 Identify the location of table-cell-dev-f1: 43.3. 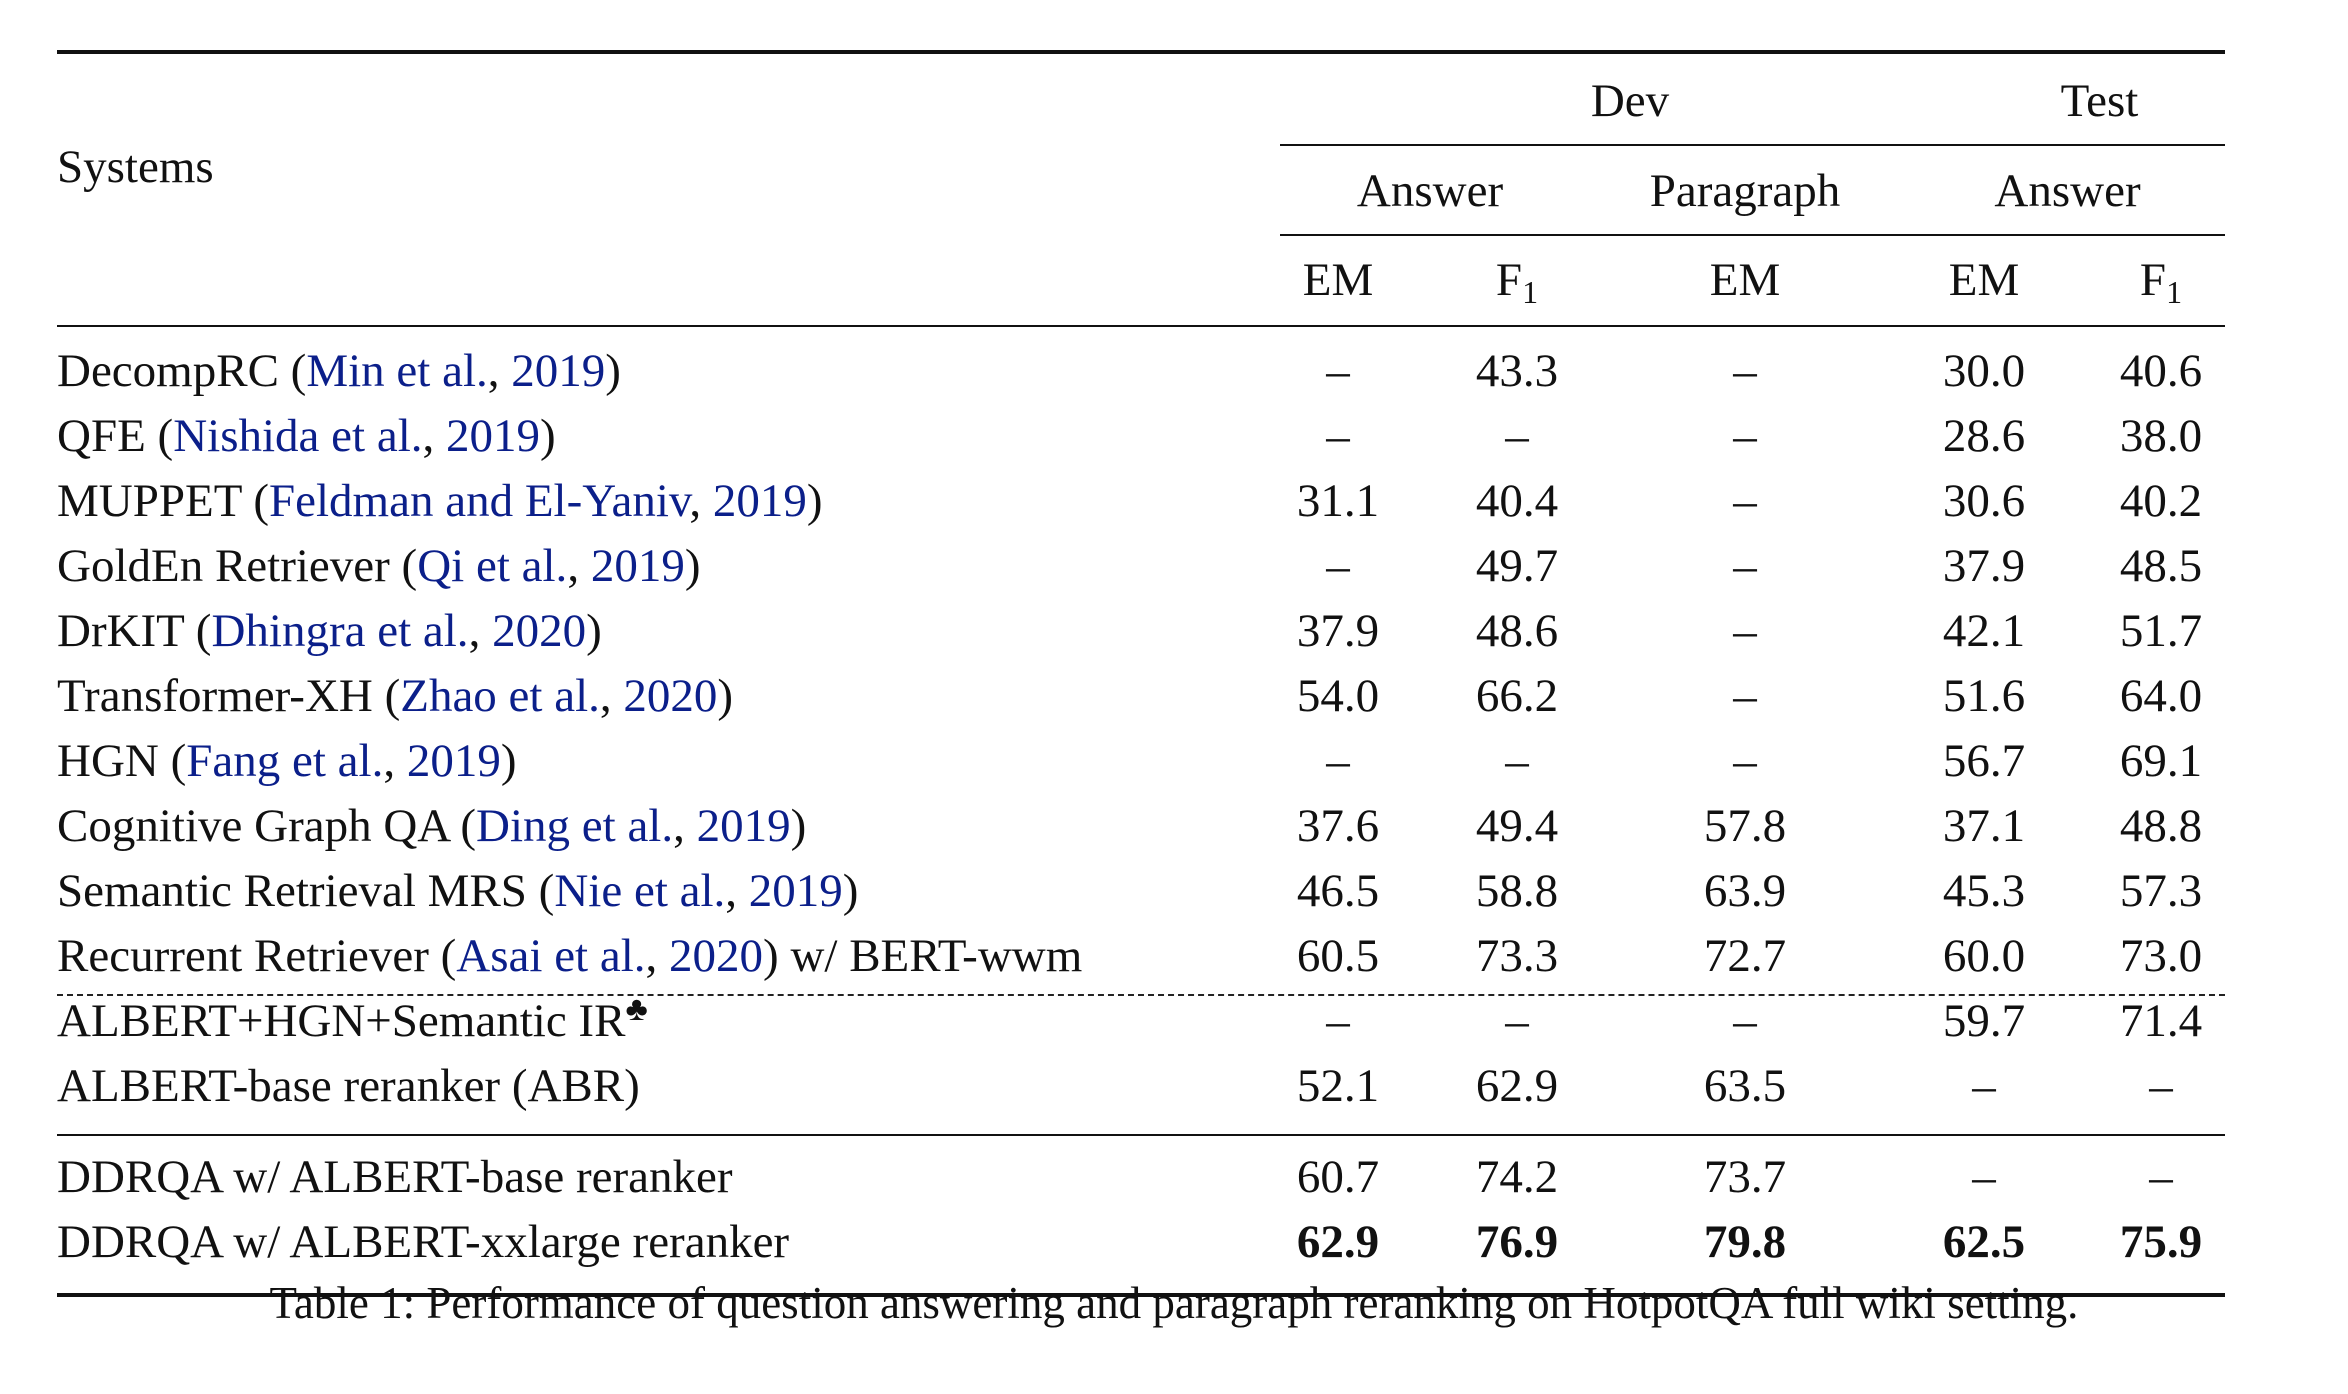
(1517, 371).